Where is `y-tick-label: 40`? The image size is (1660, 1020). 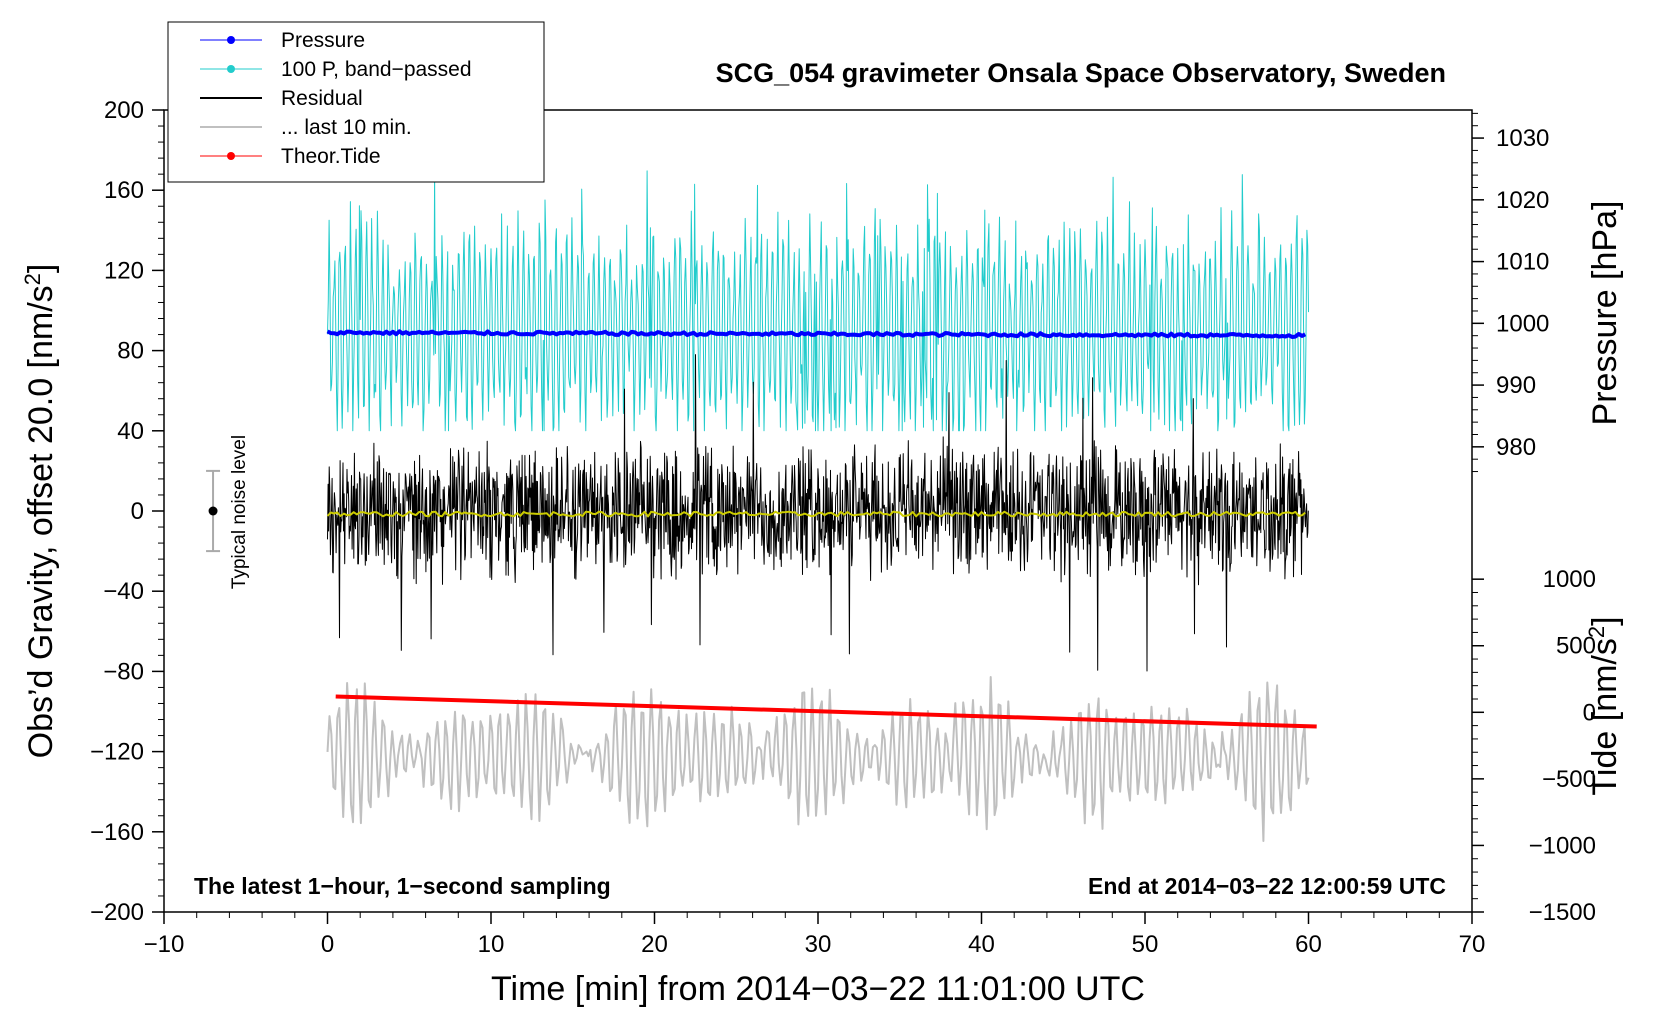
y-tick-label: 40 is located at coordinates (130, 431).